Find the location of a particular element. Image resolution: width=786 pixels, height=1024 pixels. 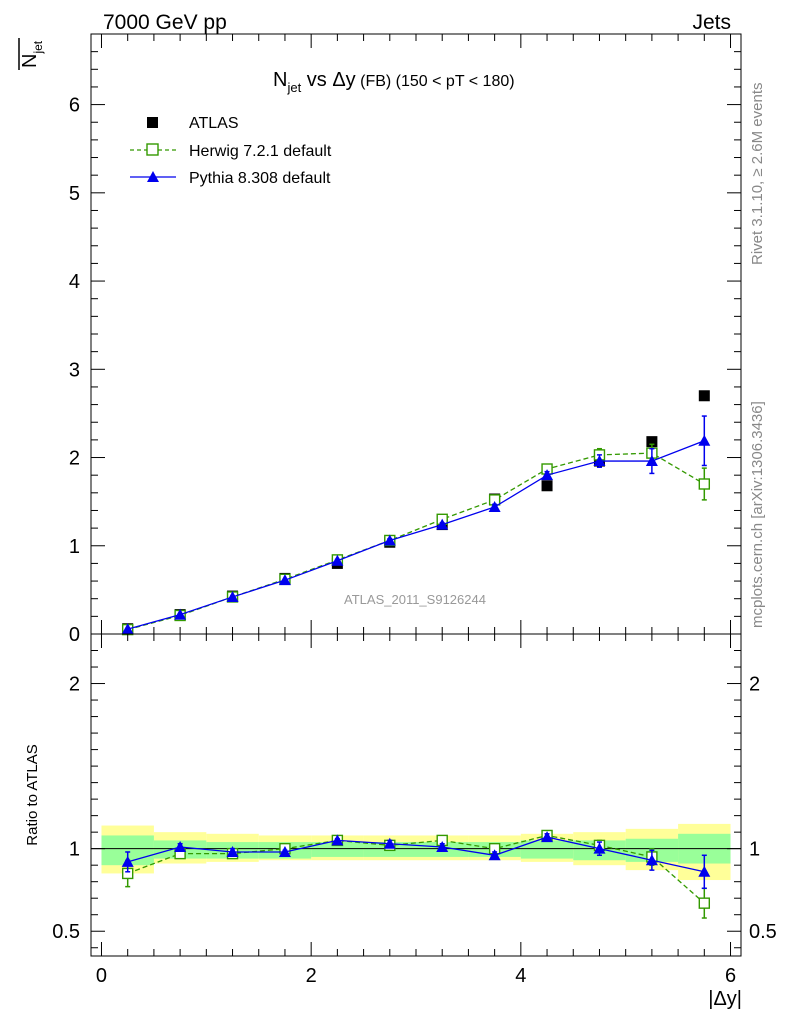

legend-pythia-marker is located at coordinates (153, 176).